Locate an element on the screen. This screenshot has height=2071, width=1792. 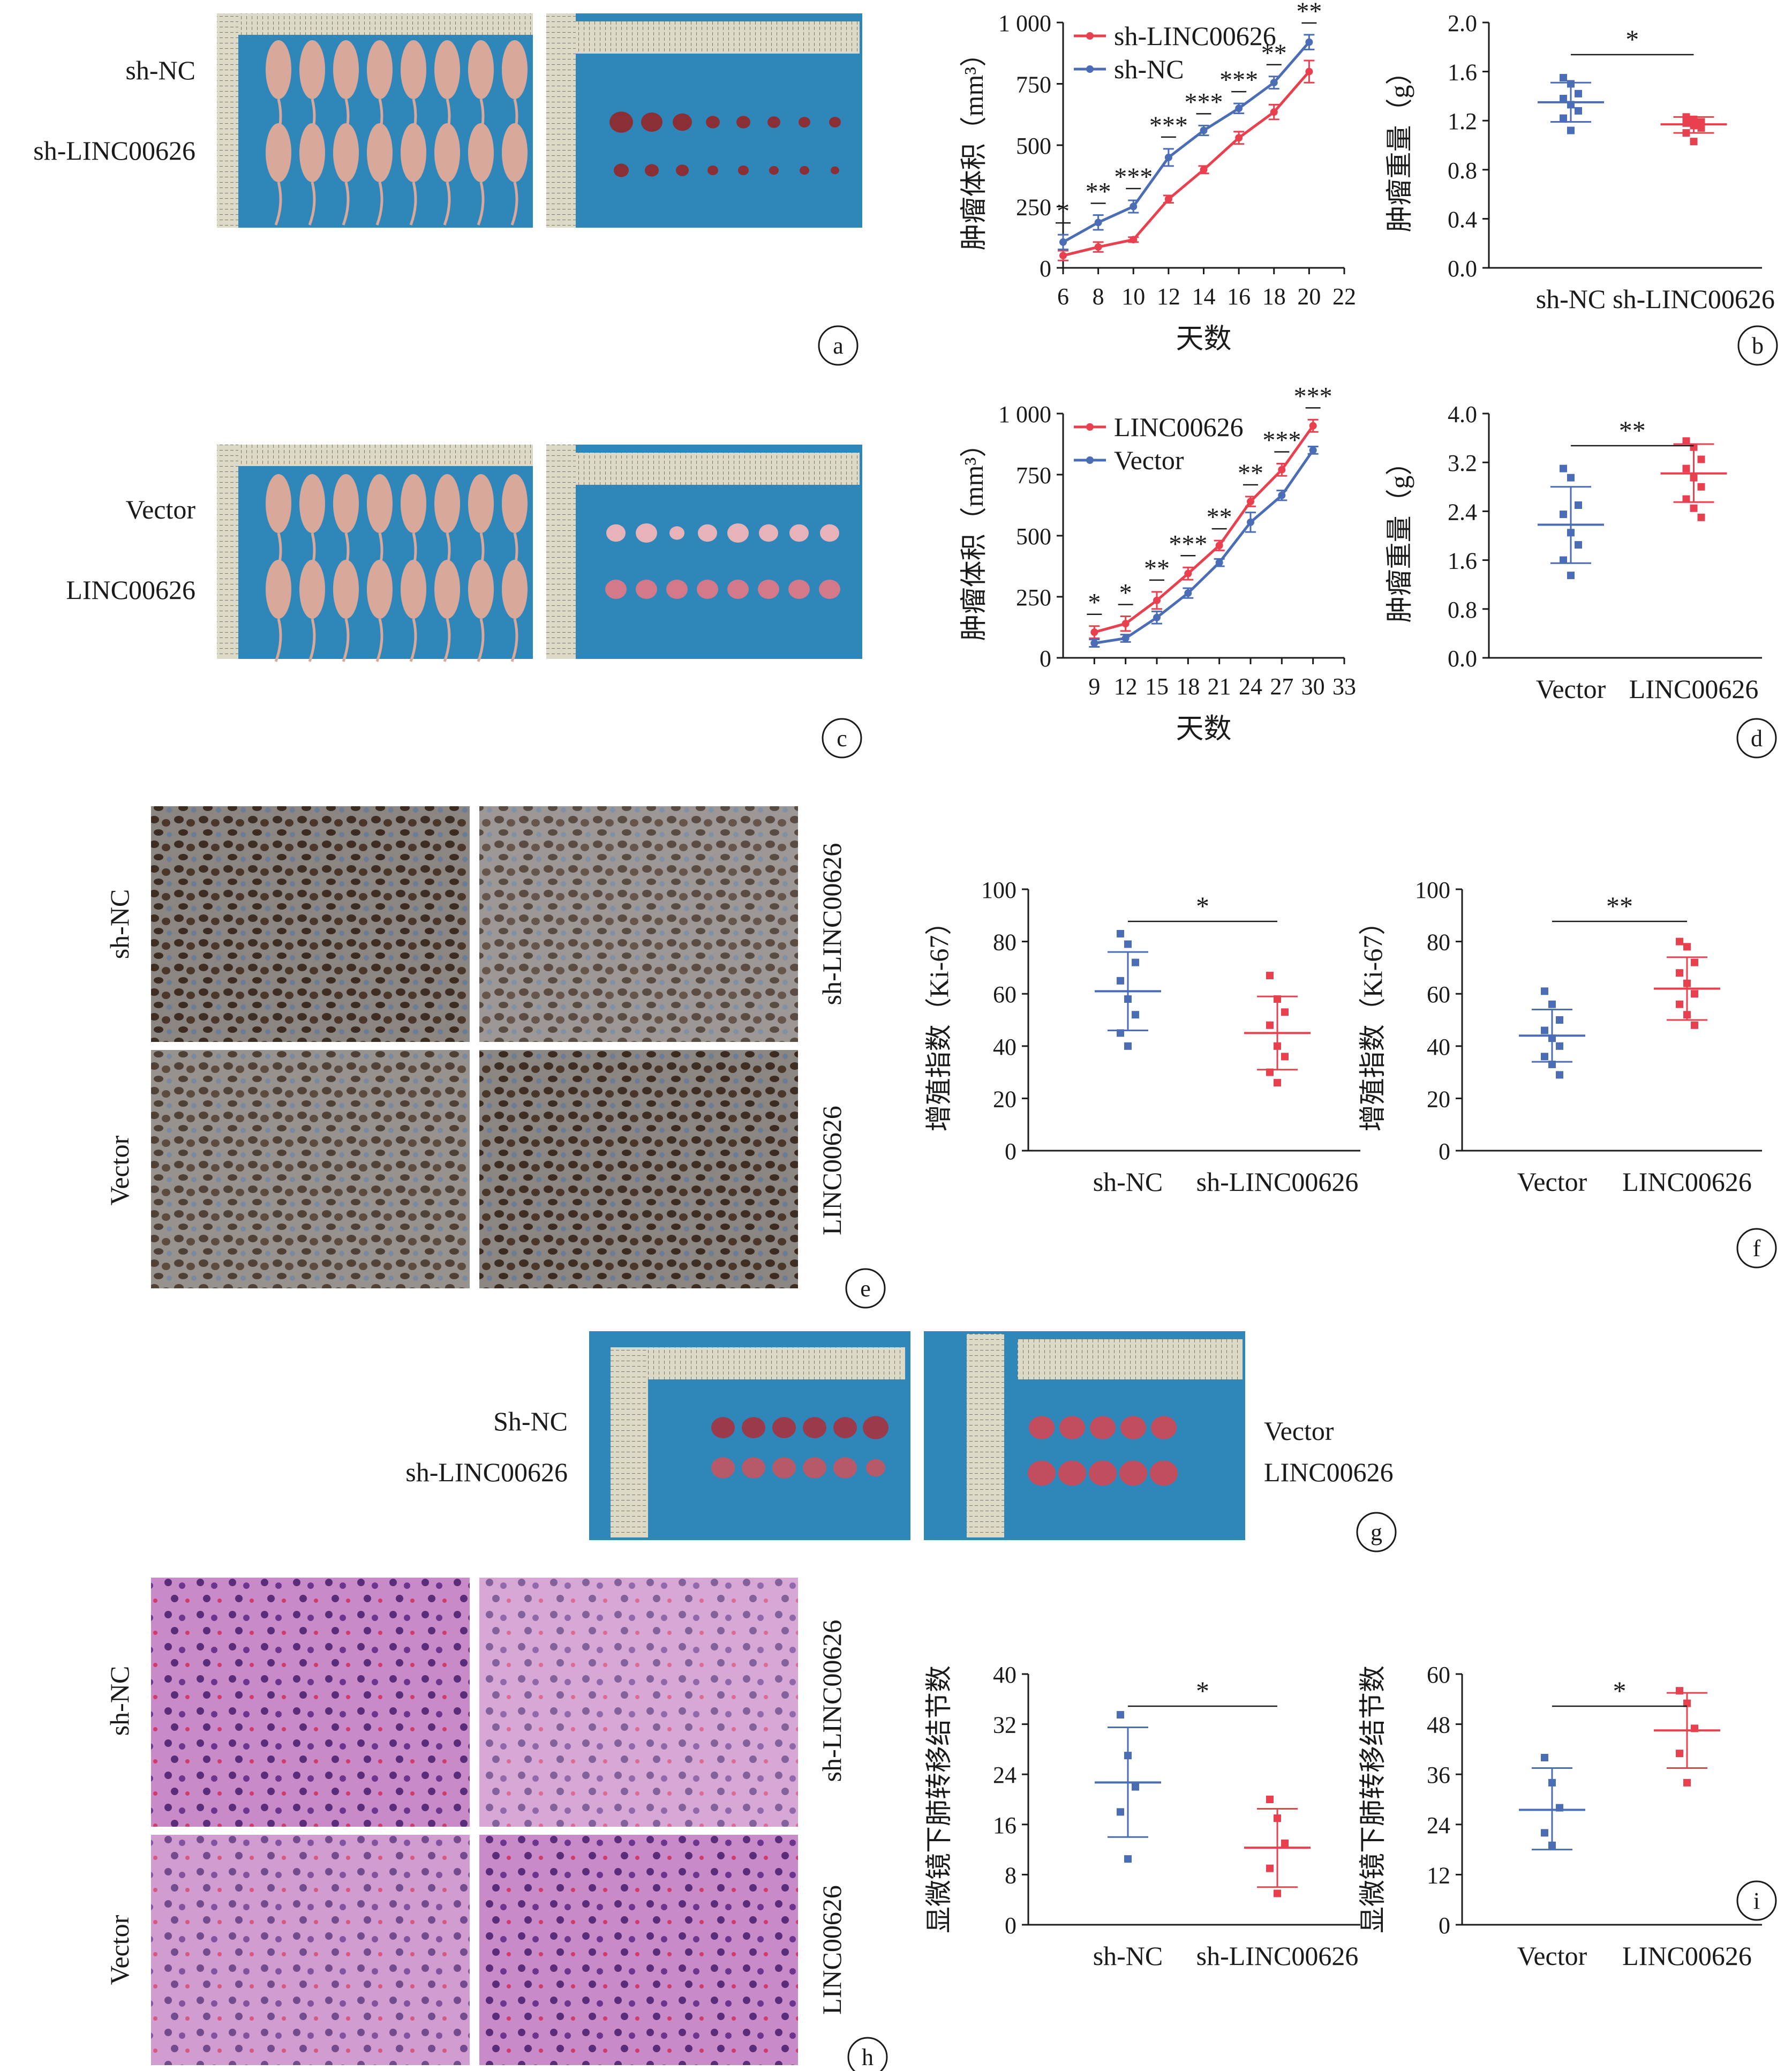
y-tick-label: 8 is located at coordinates (1011, 1875).